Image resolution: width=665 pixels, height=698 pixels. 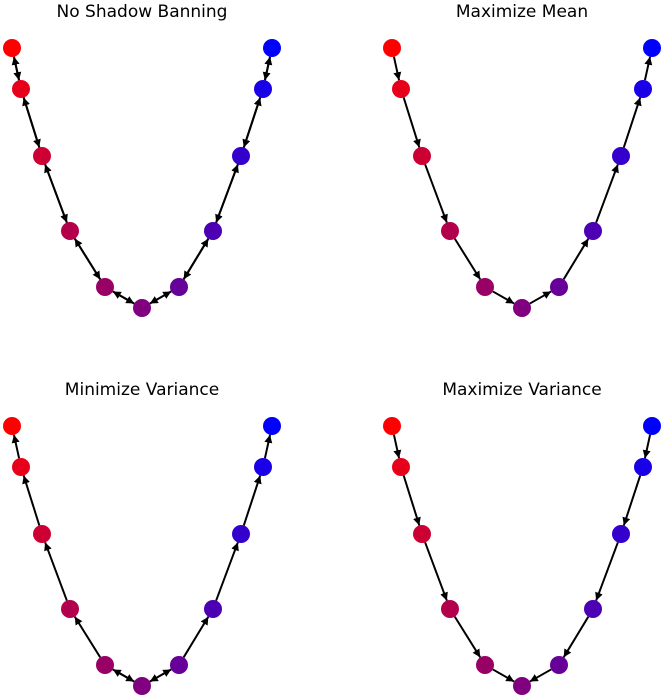 What do you see at coordinates (142, 390) in the screenshot?
I see `panel-title: Minimize Variance` at bounding box center [142, 390].